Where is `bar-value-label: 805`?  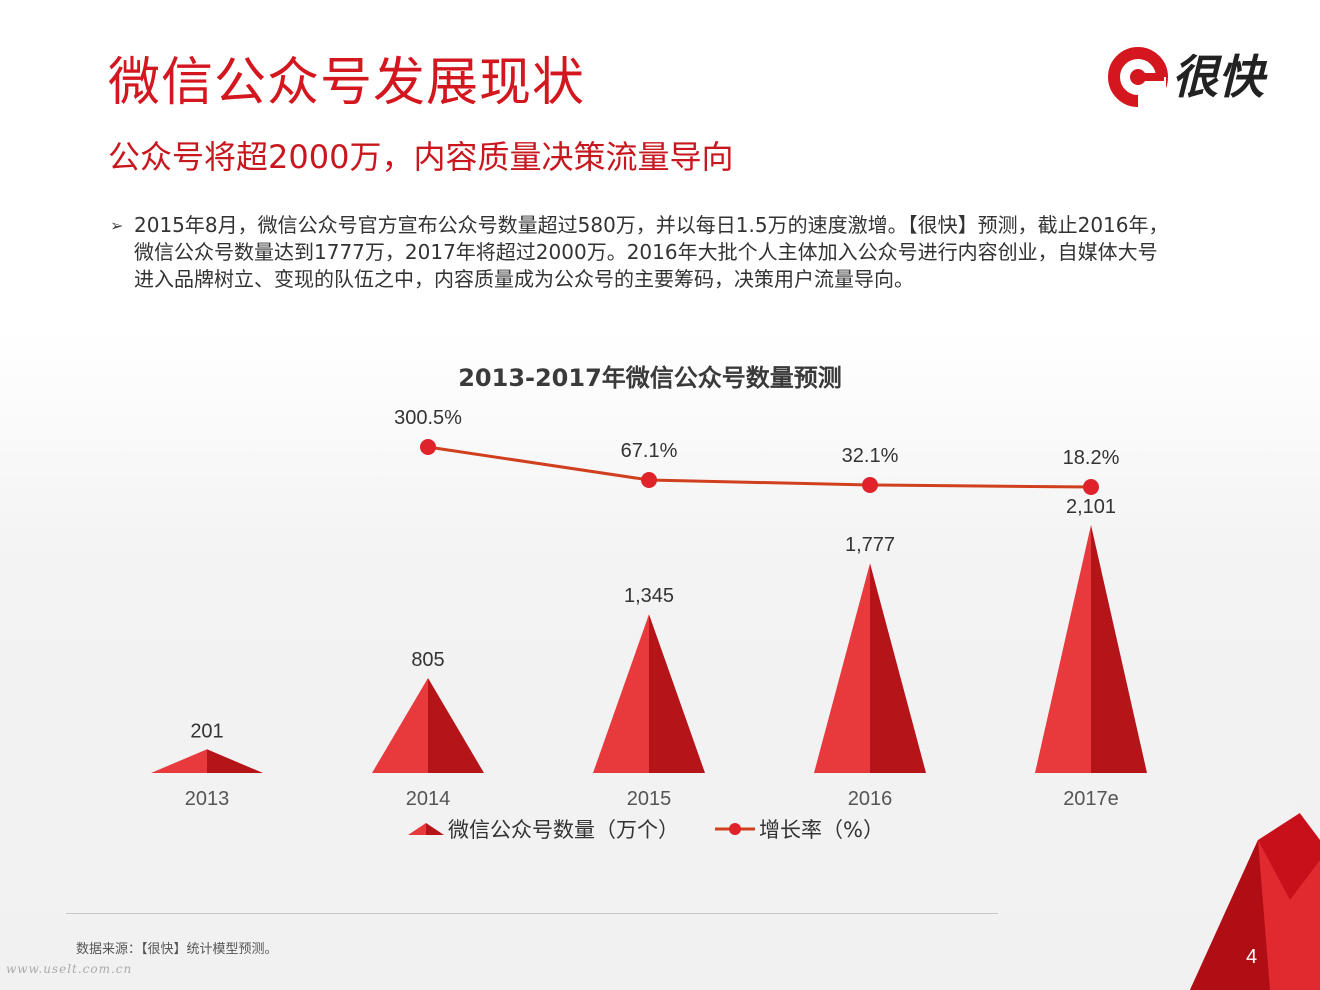 bar-value-label: 805 is located at coordinates (427, 660).